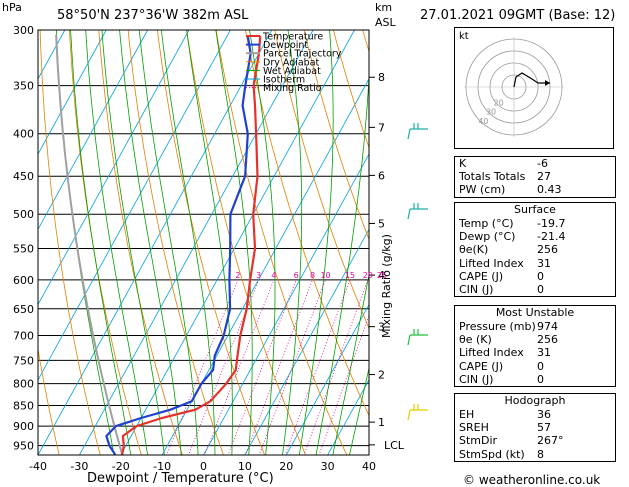 Image resolution: width=629 pixels, height=487 pixels. Describe the element at coordinates (535, 263) in the screenshot. I see `table-row: Lifted Index 31` at that location.